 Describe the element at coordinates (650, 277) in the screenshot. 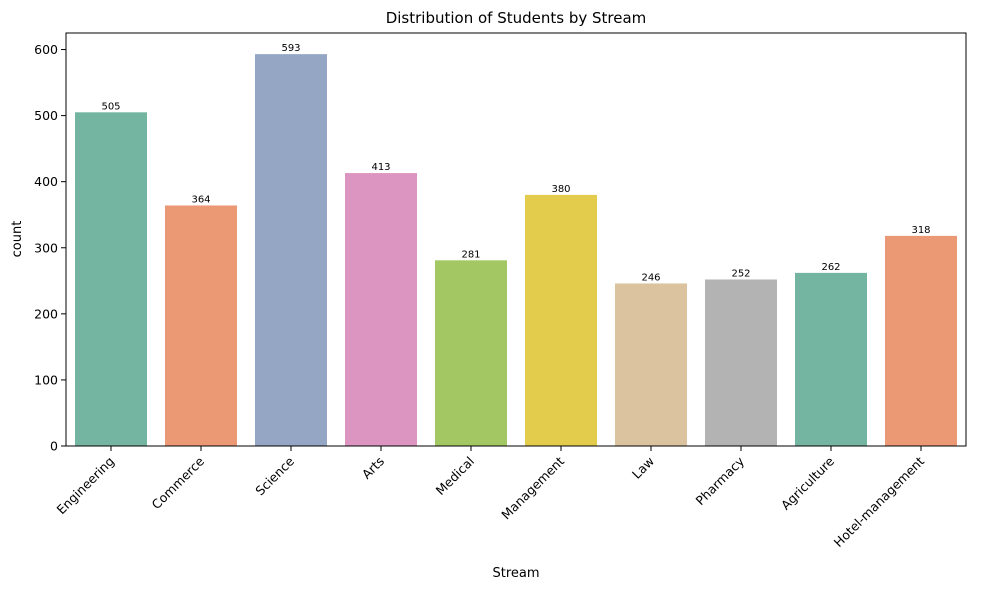

I see `data-label: 246` at that location.